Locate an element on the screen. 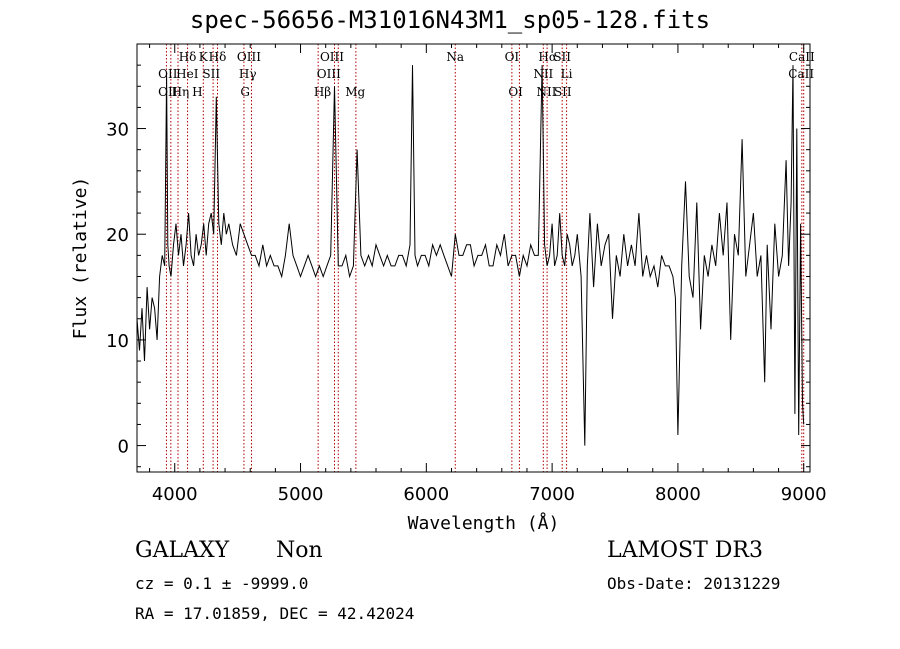 Image resolution: width=900 pixels, height=649 pixels. observation-date: Obs-Date: 20131229 is located at coordinates (694, 583).